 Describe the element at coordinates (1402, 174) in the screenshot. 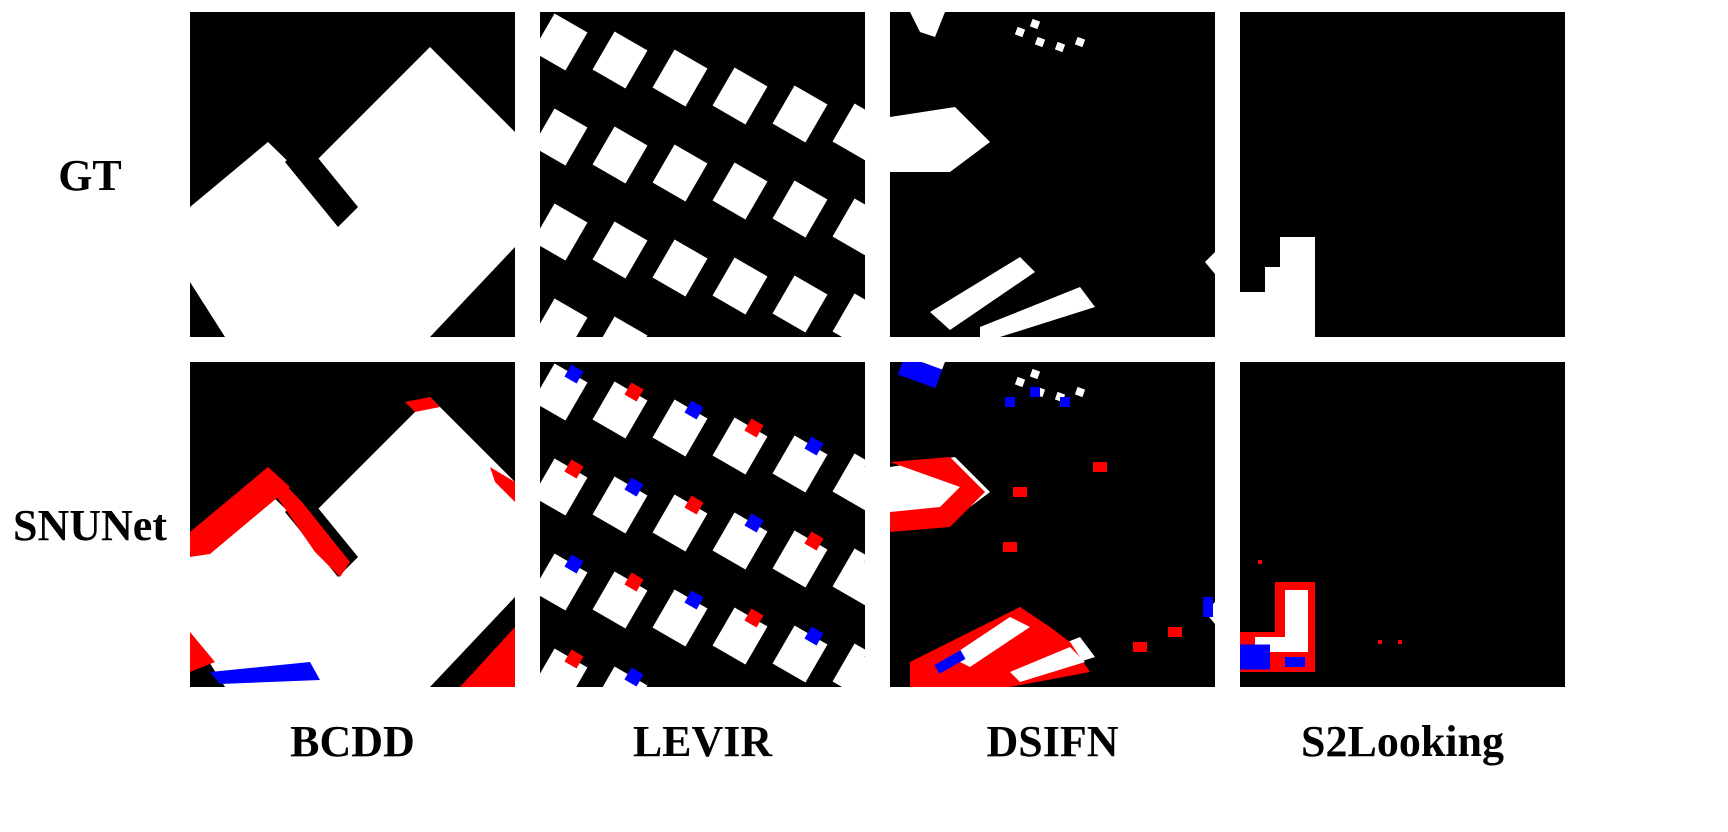

I see `panel-gt-s2looking` at that location.